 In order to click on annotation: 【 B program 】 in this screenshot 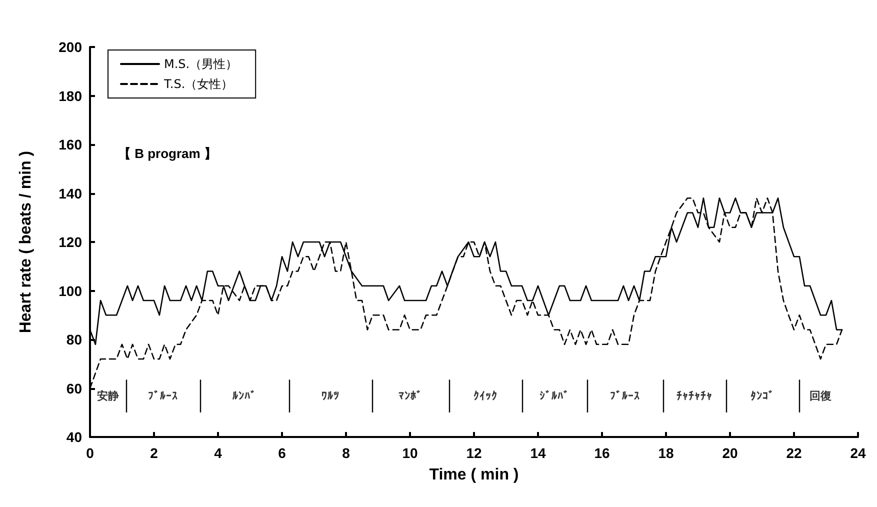, I will do `click(167, 153)`.